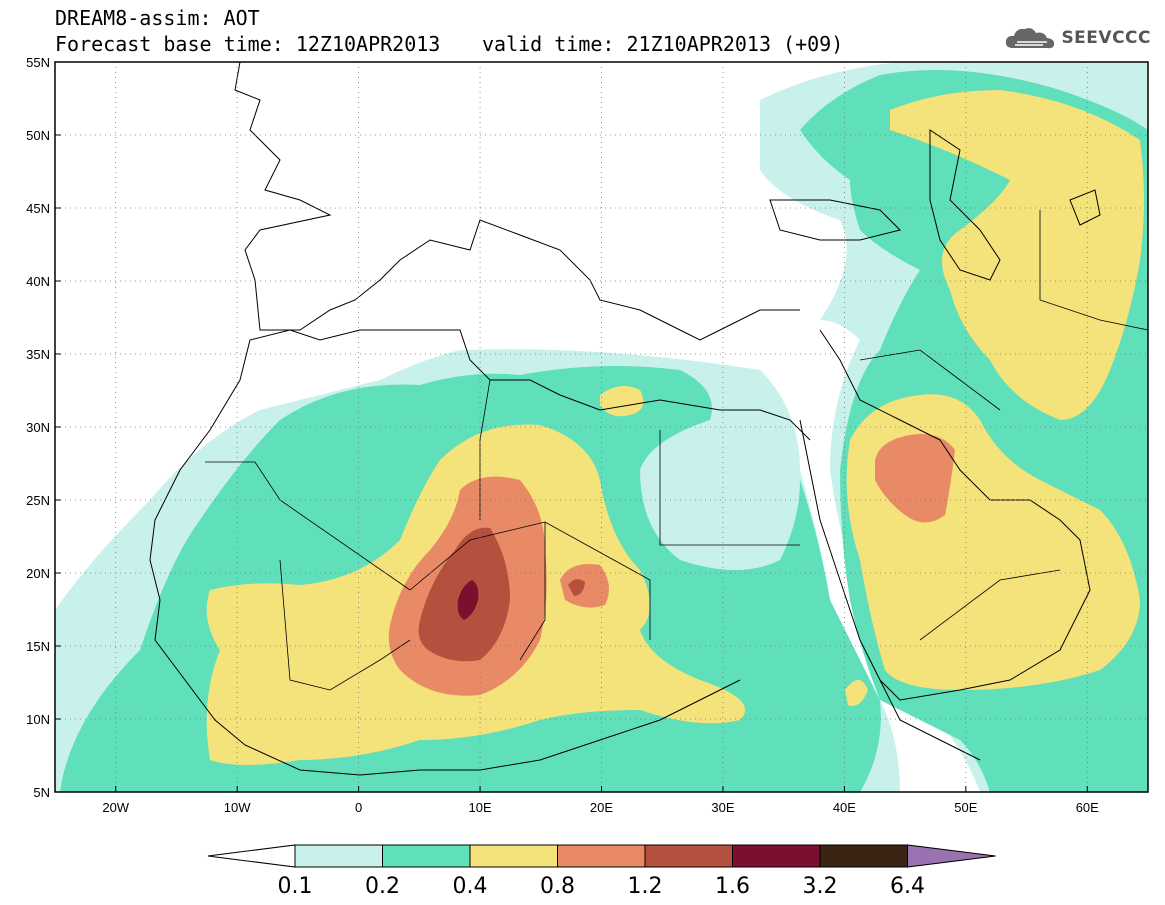 This screenshot has height=905, width=1165. I want to click on lat-label: 40N, so click(38, 281).